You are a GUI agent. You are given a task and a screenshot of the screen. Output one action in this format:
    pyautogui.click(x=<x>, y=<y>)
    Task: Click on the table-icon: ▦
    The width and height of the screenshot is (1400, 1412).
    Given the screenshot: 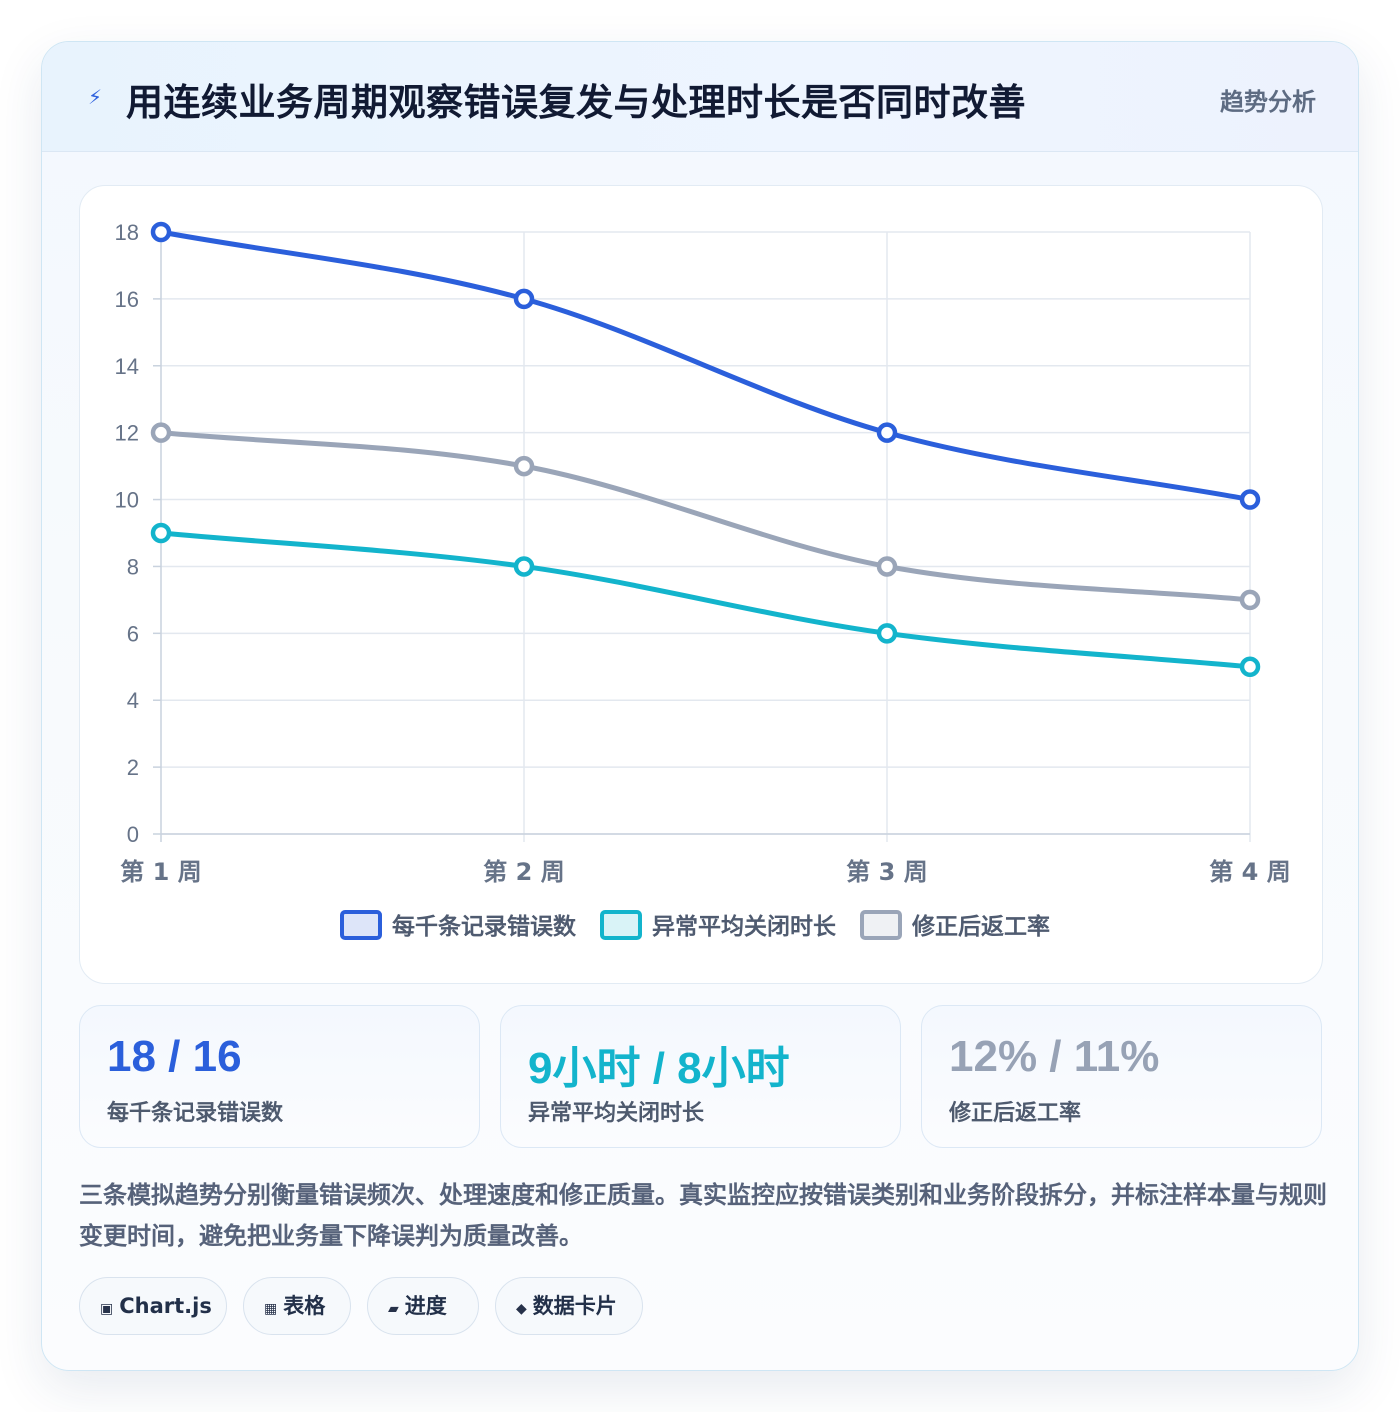 What is the action you would take?
    pyautogui.click(x=271, y=1309)
    